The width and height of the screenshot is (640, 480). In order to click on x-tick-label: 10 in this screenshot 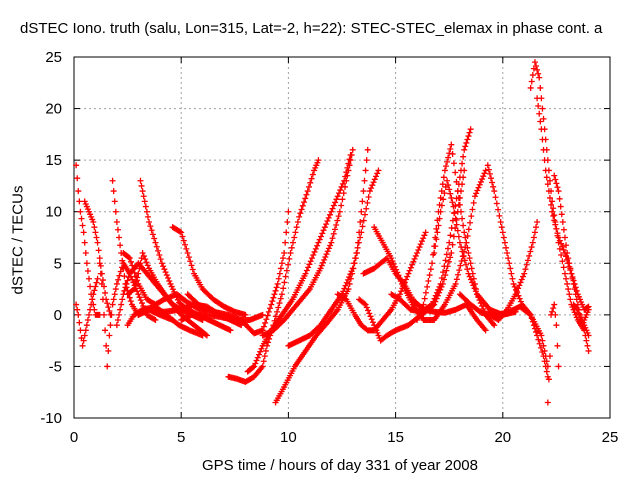, I will do `click(288, 437)`.